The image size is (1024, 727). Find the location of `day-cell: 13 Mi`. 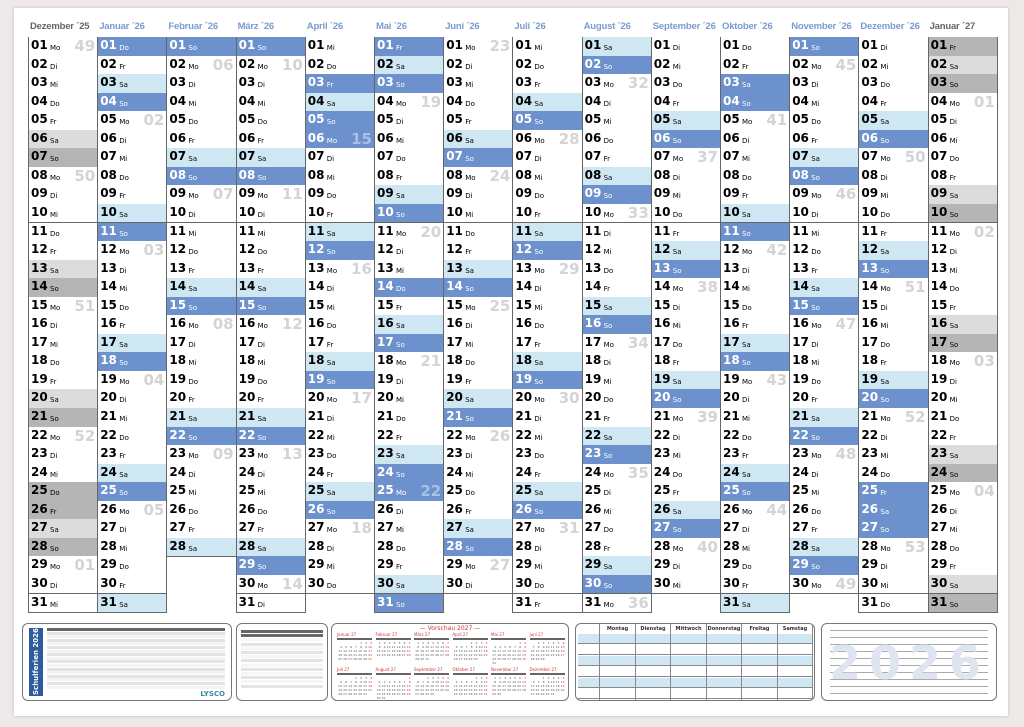

day-cell: 13 Mi is located at coordinates (409, 269).